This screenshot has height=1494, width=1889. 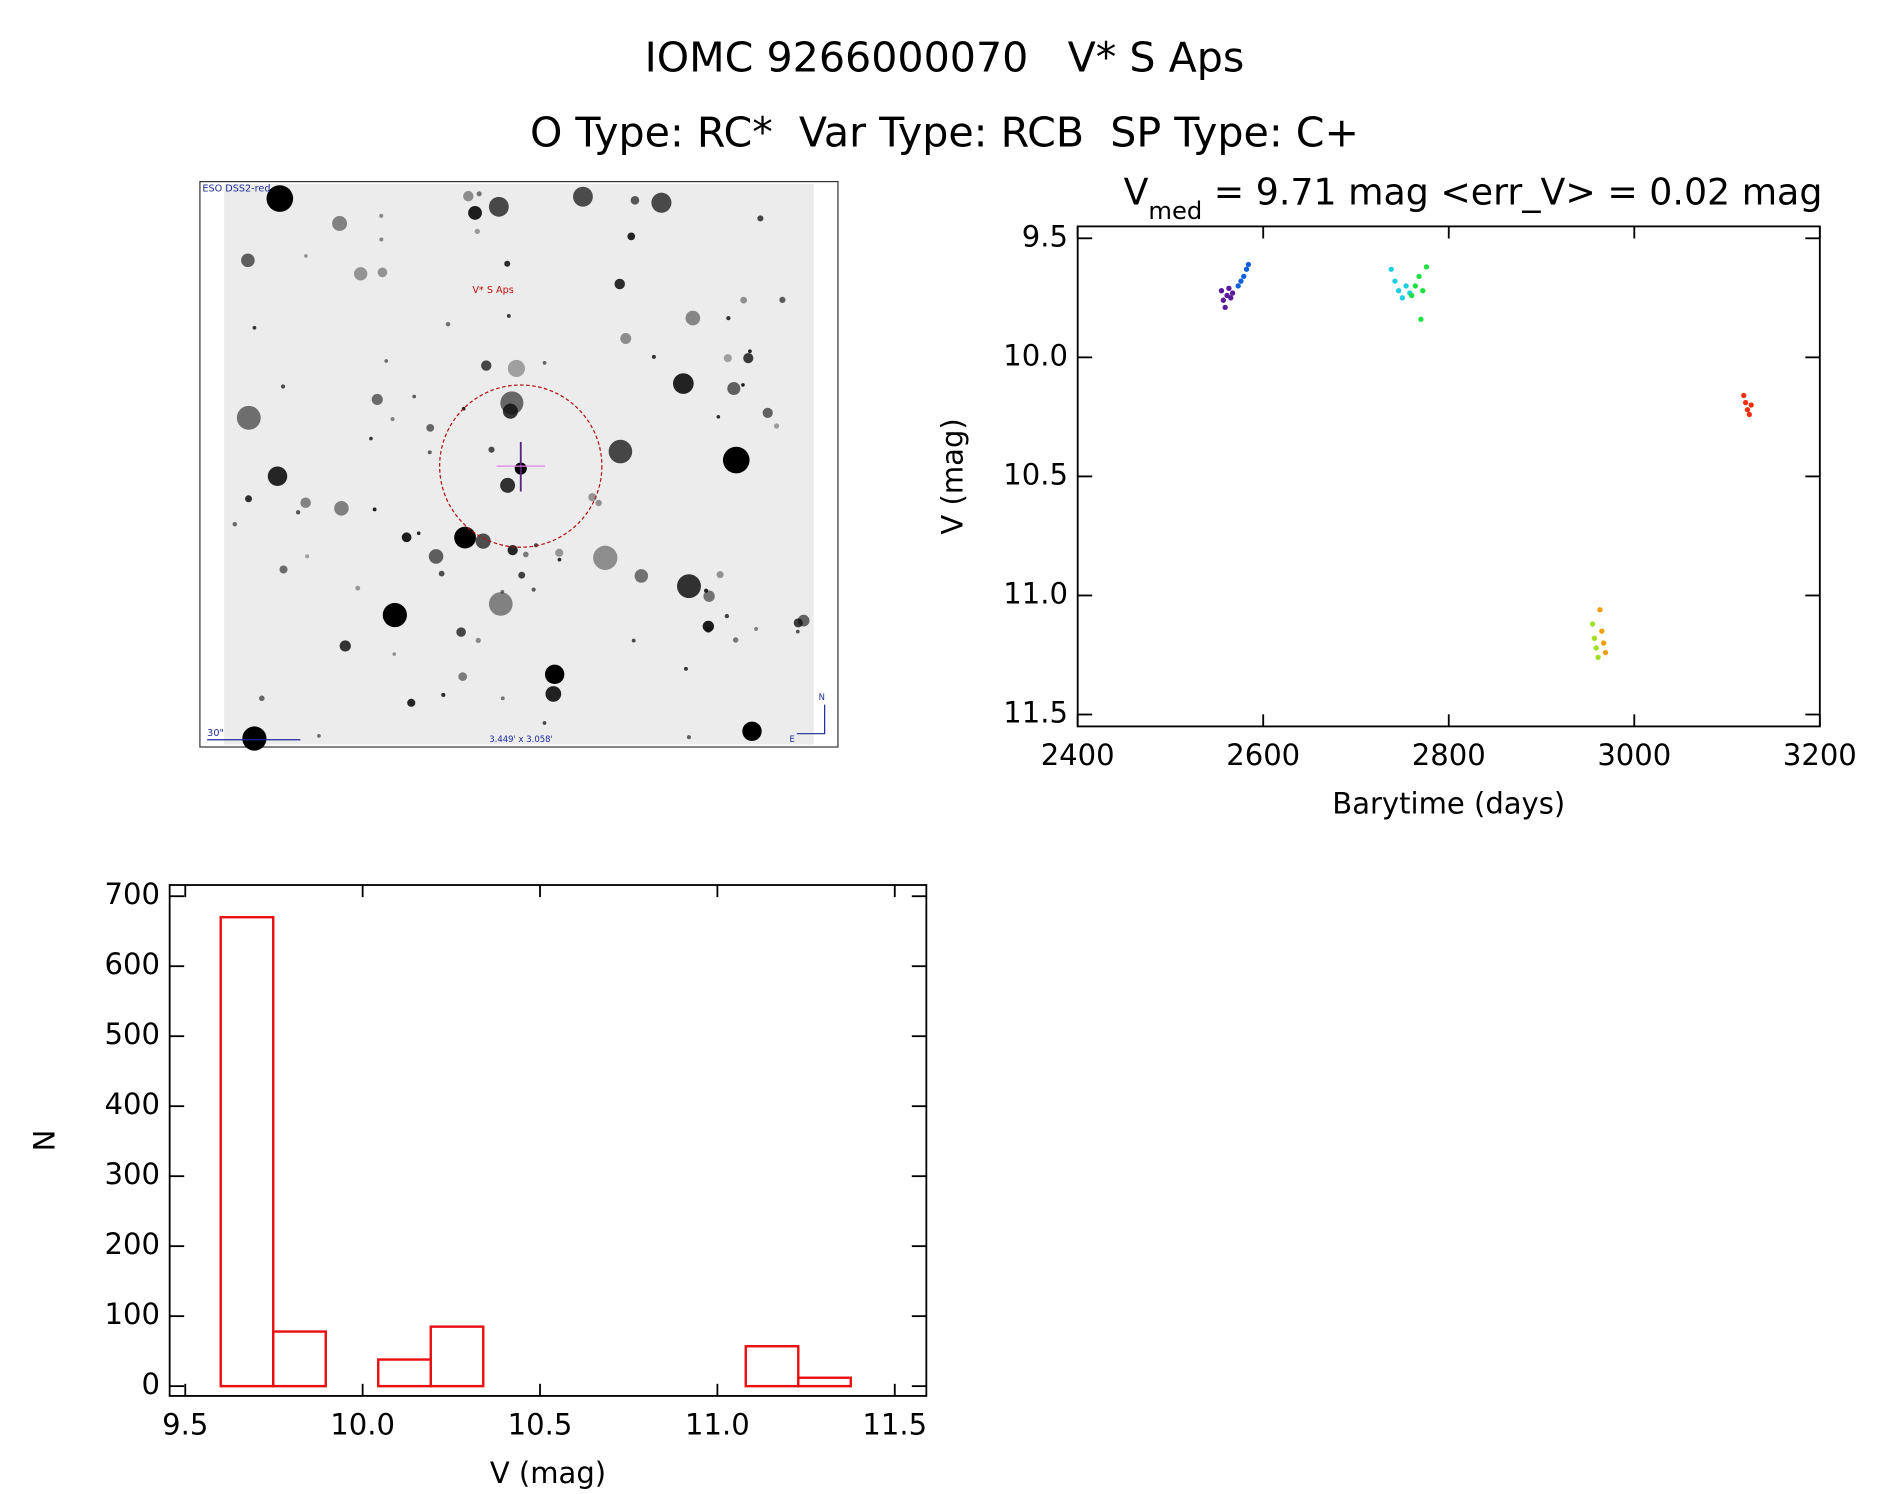 What do you see at coordinates (215, 733) in the screenshot?
I see `scale-label: 30"` at bounding box center [215, 733].